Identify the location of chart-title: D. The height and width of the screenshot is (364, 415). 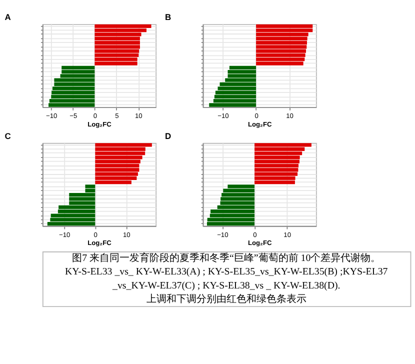
(168, 135).